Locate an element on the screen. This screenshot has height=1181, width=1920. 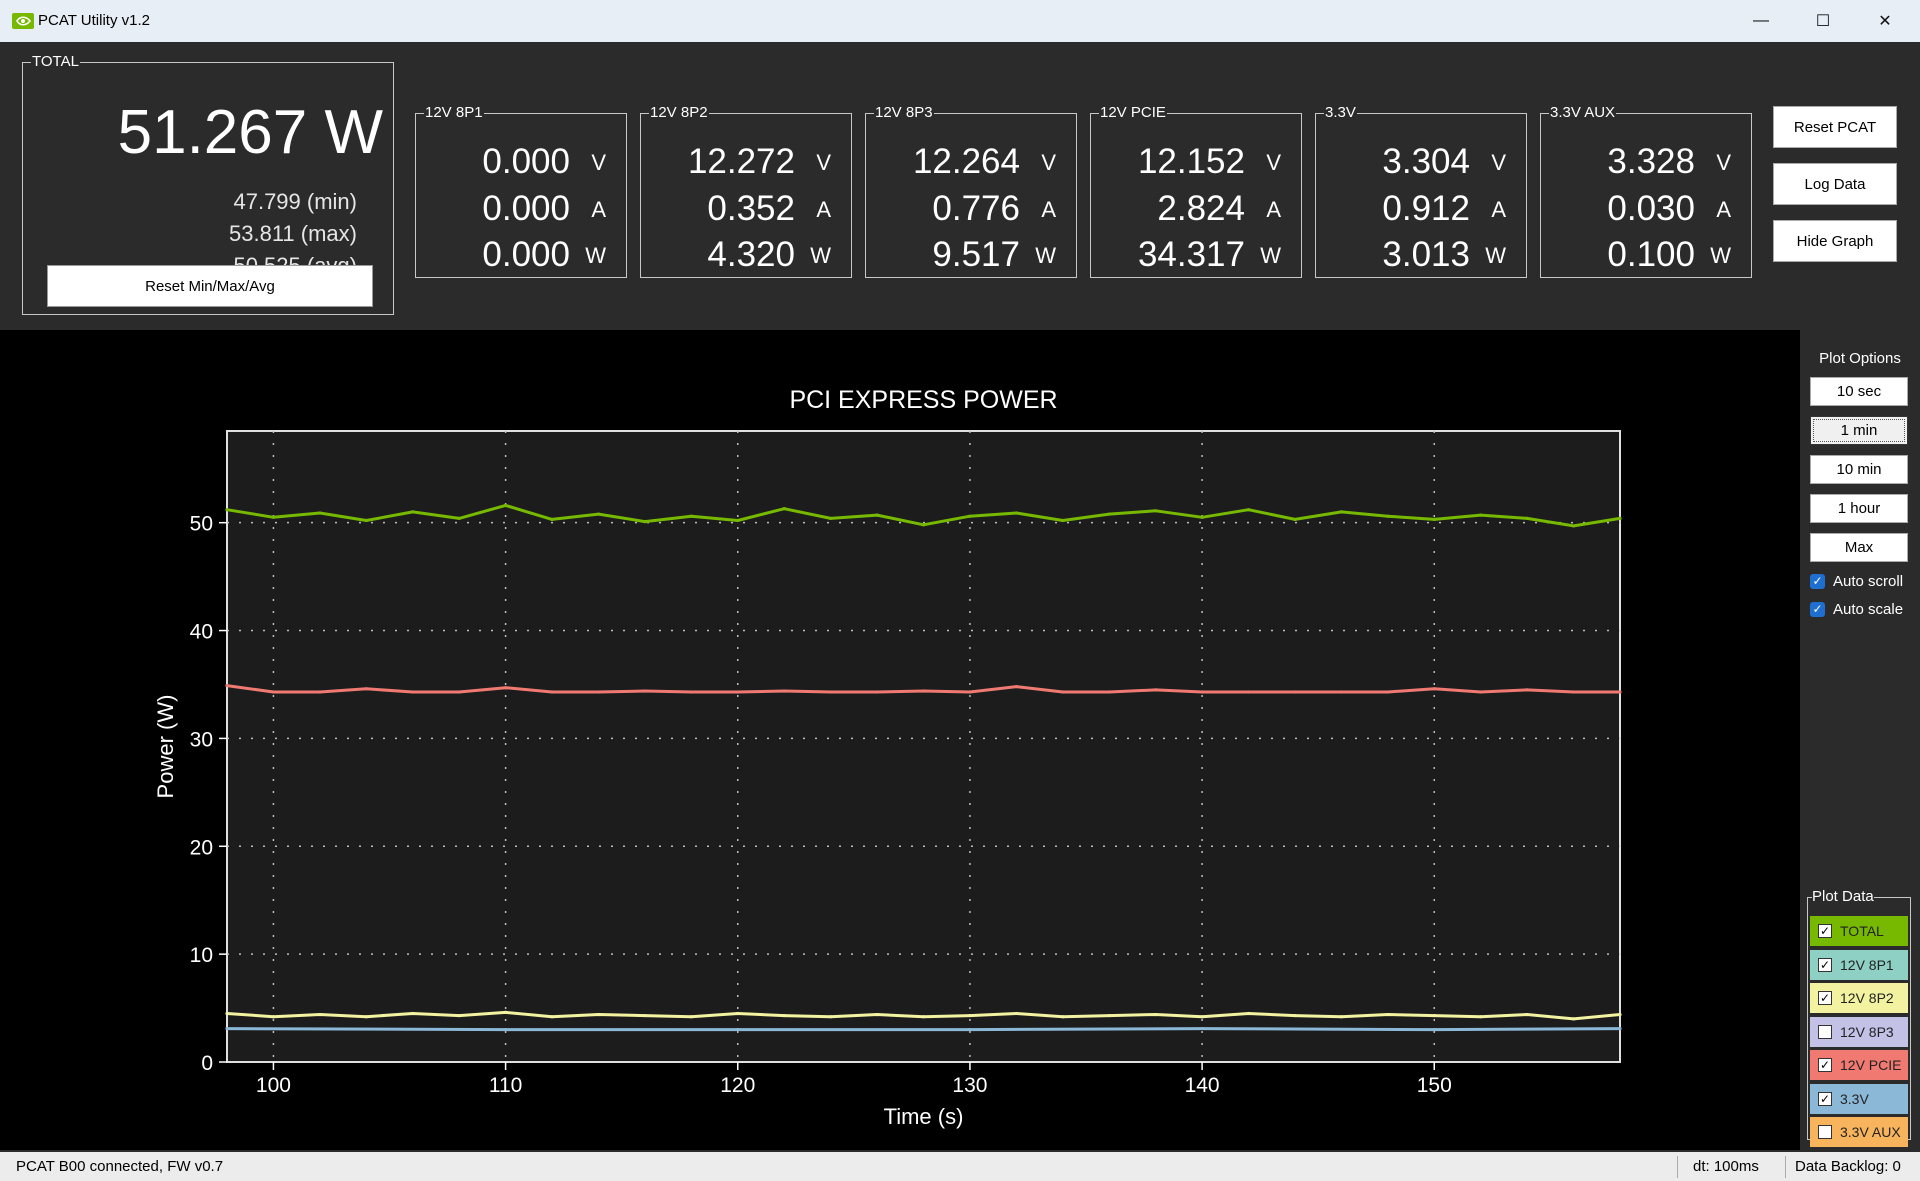
close-icon: ✕ is located at coordinates (1885, 21).